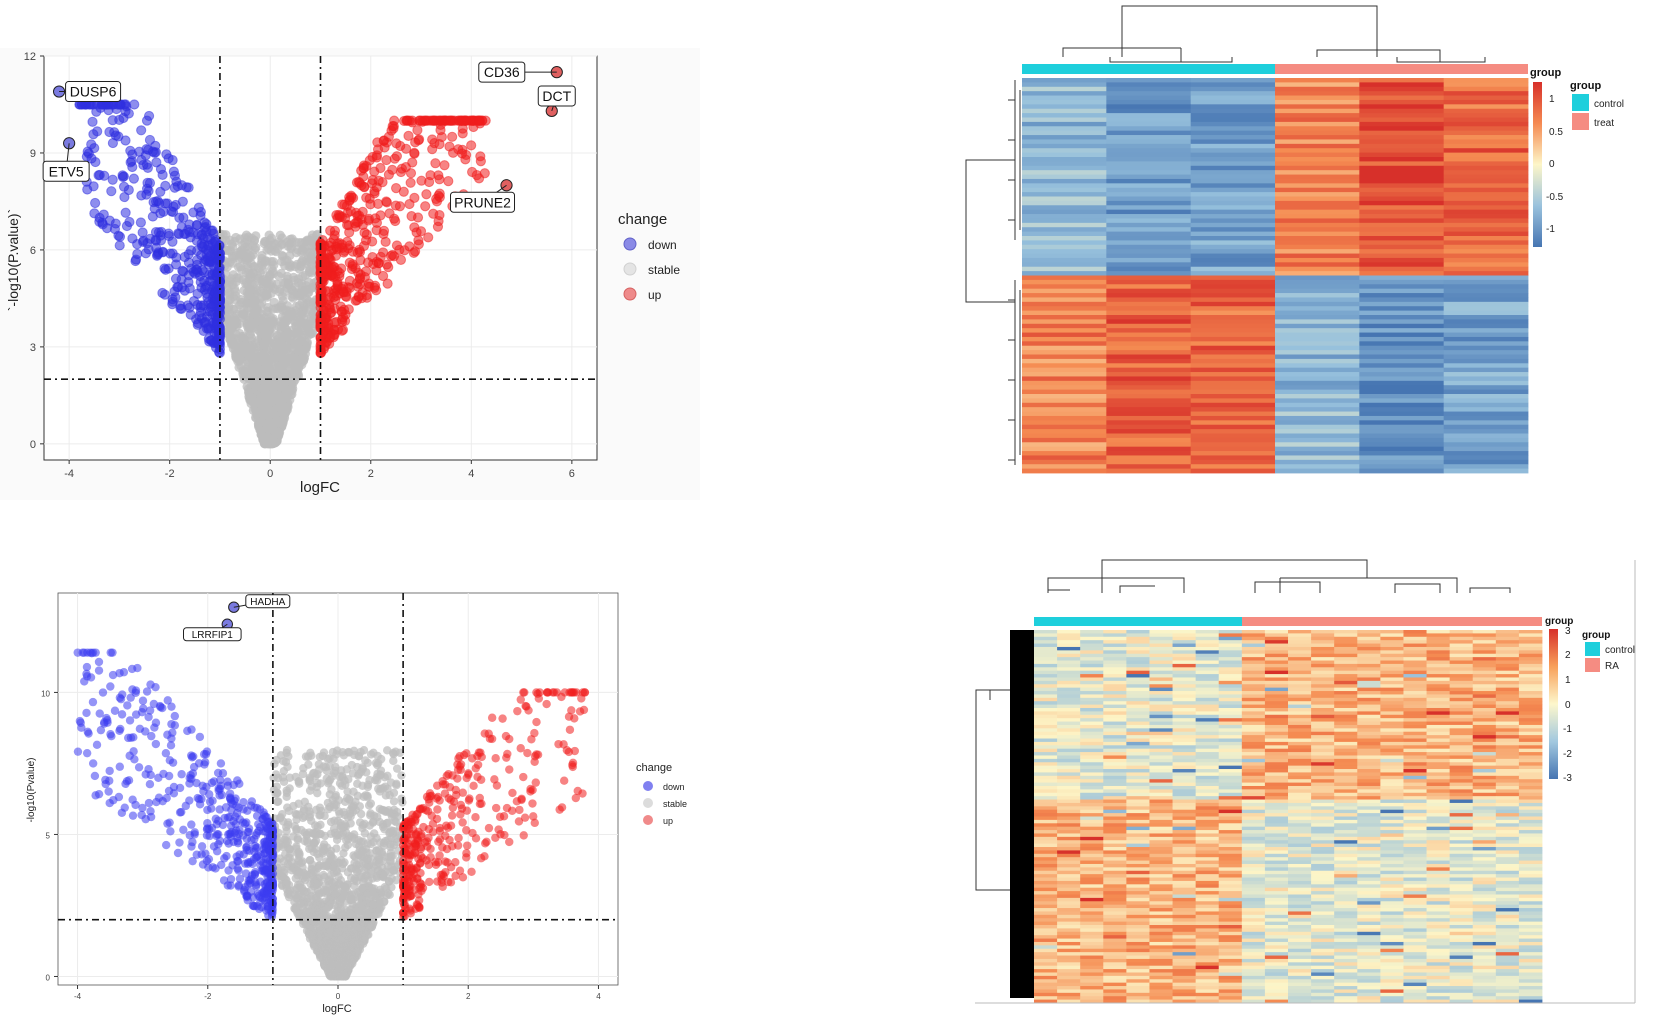 The height and width of the screenshot is (1030, 1667). I want to click on group-swatch-control, so click(1580, 102).